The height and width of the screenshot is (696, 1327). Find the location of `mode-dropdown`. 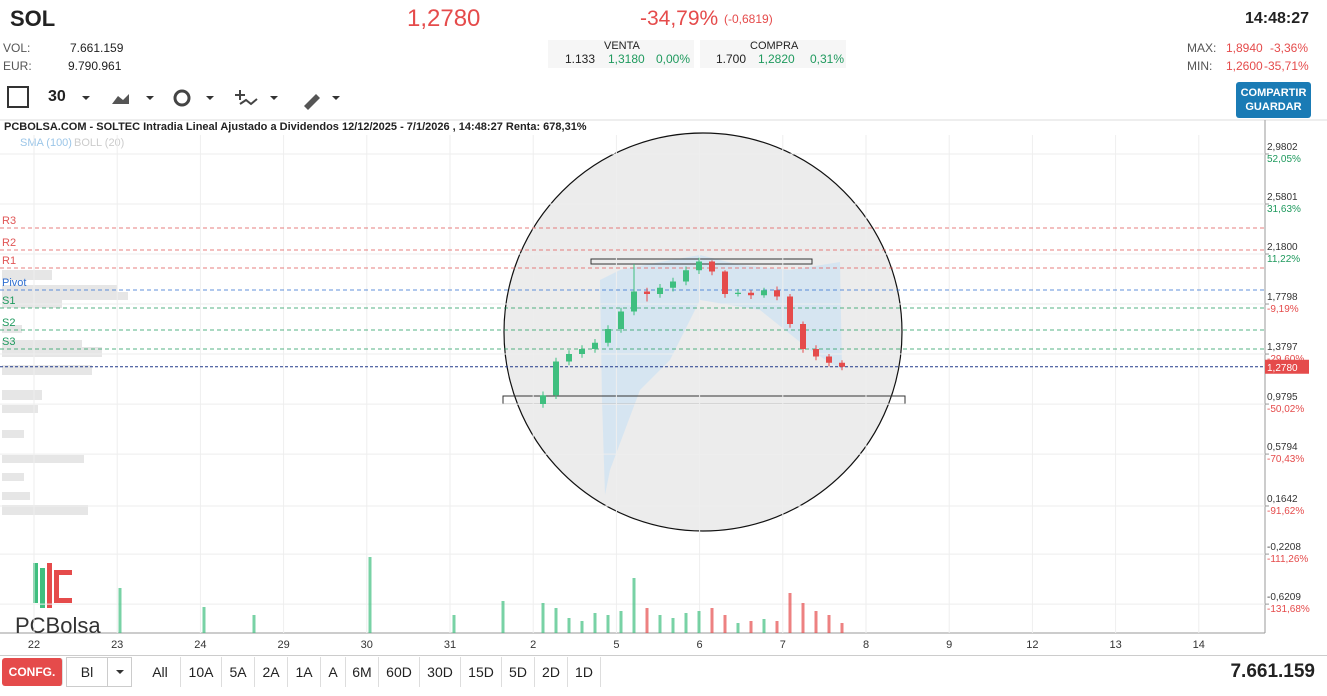

mode-dropdown is located at coordinates (119, 672).